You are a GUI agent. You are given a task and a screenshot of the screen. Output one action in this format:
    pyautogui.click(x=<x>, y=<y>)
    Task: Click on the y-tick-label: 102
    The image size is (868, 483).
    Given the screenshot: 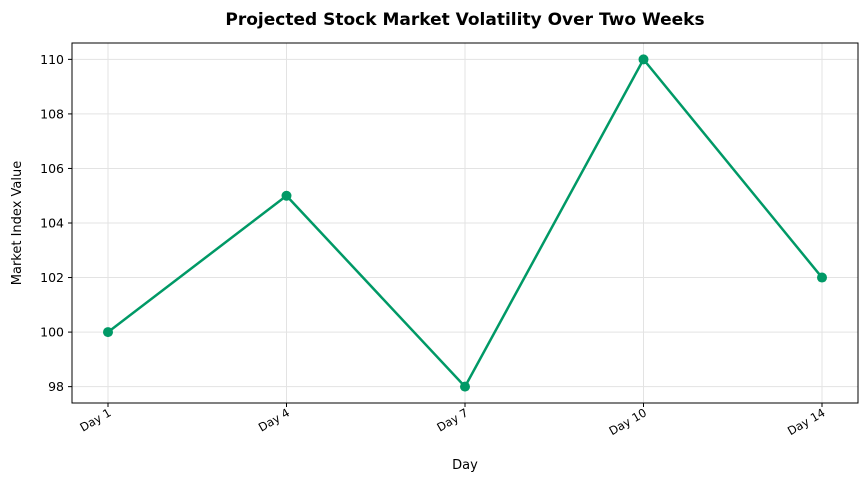 What is the action you would take?
    pyautogui.click(x=52, y=277)
    